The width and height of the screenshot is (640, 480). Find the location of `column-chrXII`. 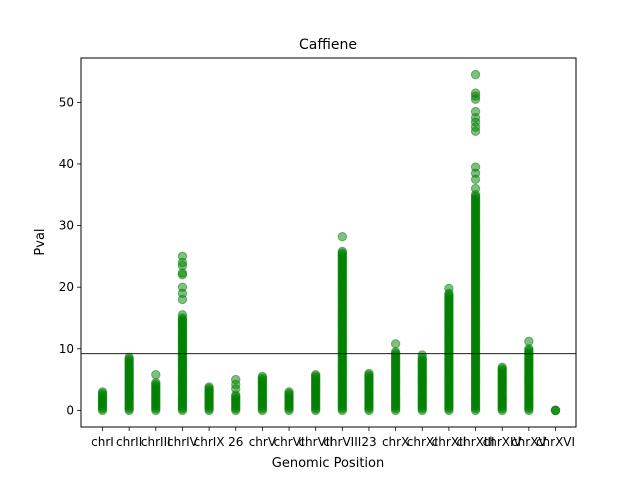

column-chrXII is located at coordinates (449, 349).